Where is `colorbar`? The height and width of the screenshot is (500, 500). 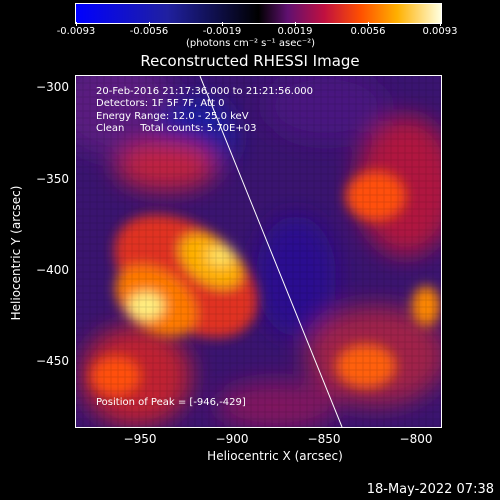
colorbar is located at coordinates (258, 13).